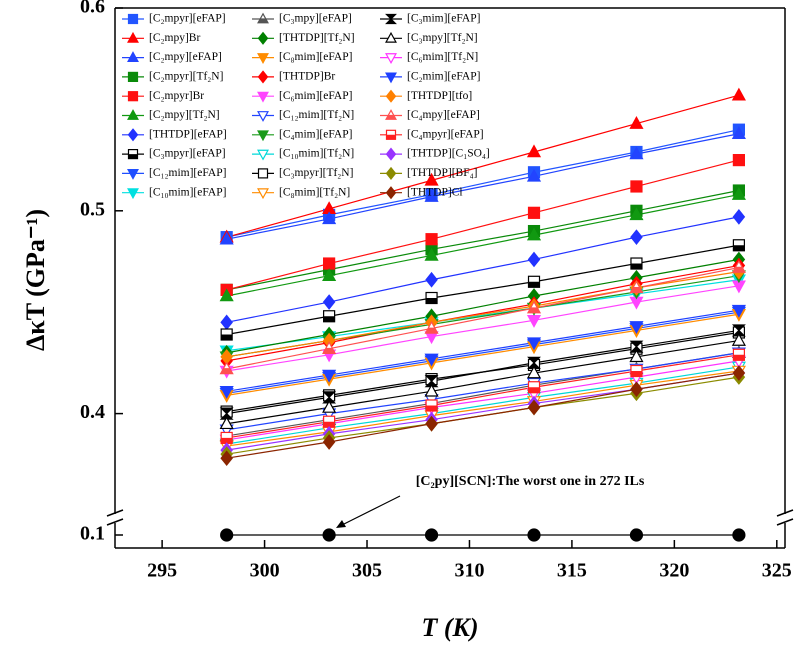 This screenshot has height=650, width=800. What do you see at coordinates (176, 96) in the screenshot?
I see `legend-label: [C₂mpyr]Br` at bounding box center [176, 96].